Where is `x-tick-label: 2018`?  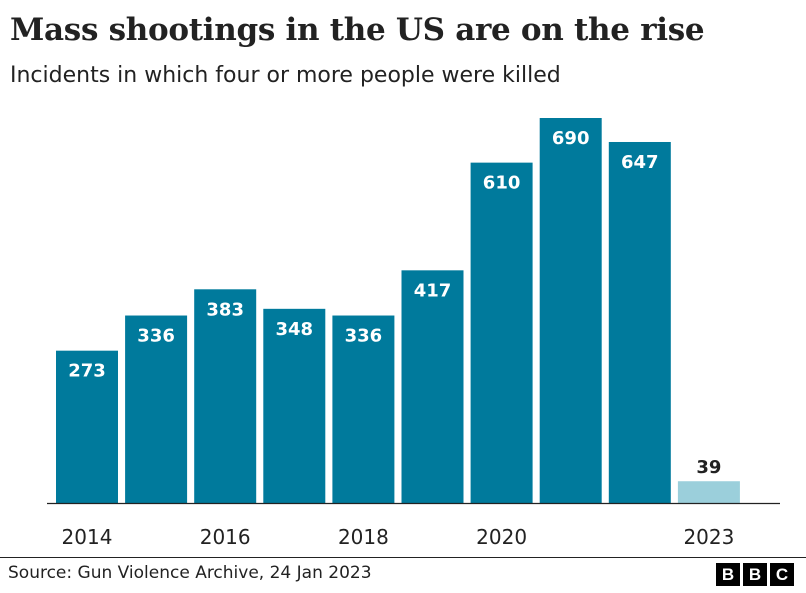
x-tick-label: 2018 is located at coordinates (363, 537).